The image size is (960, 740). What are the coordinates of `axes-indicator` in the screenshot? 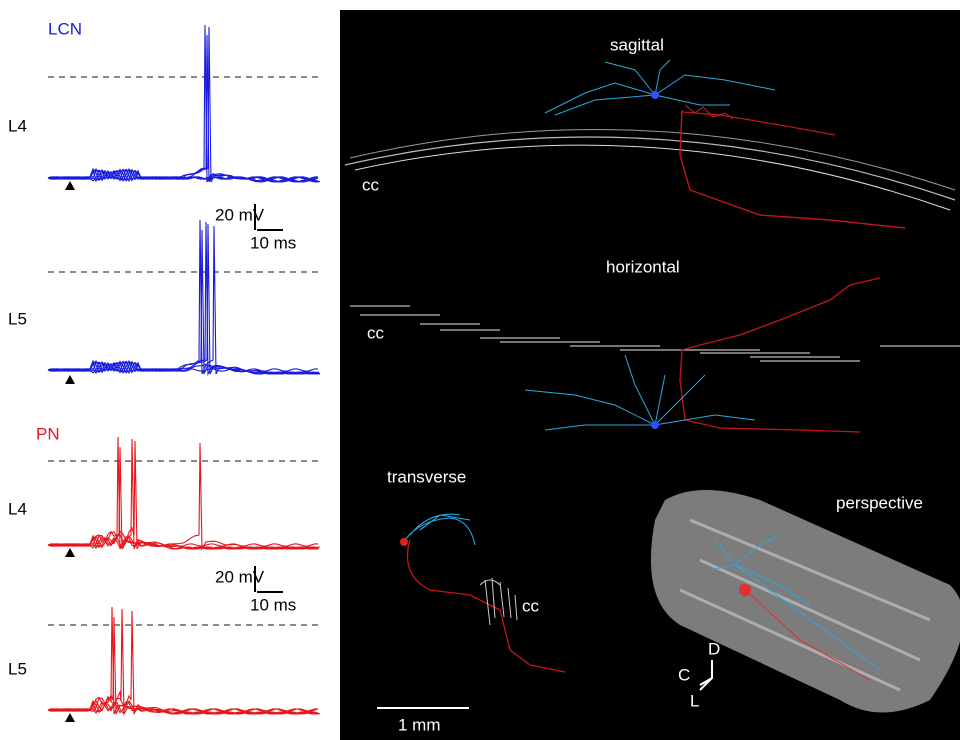 It's located at (706, 675).